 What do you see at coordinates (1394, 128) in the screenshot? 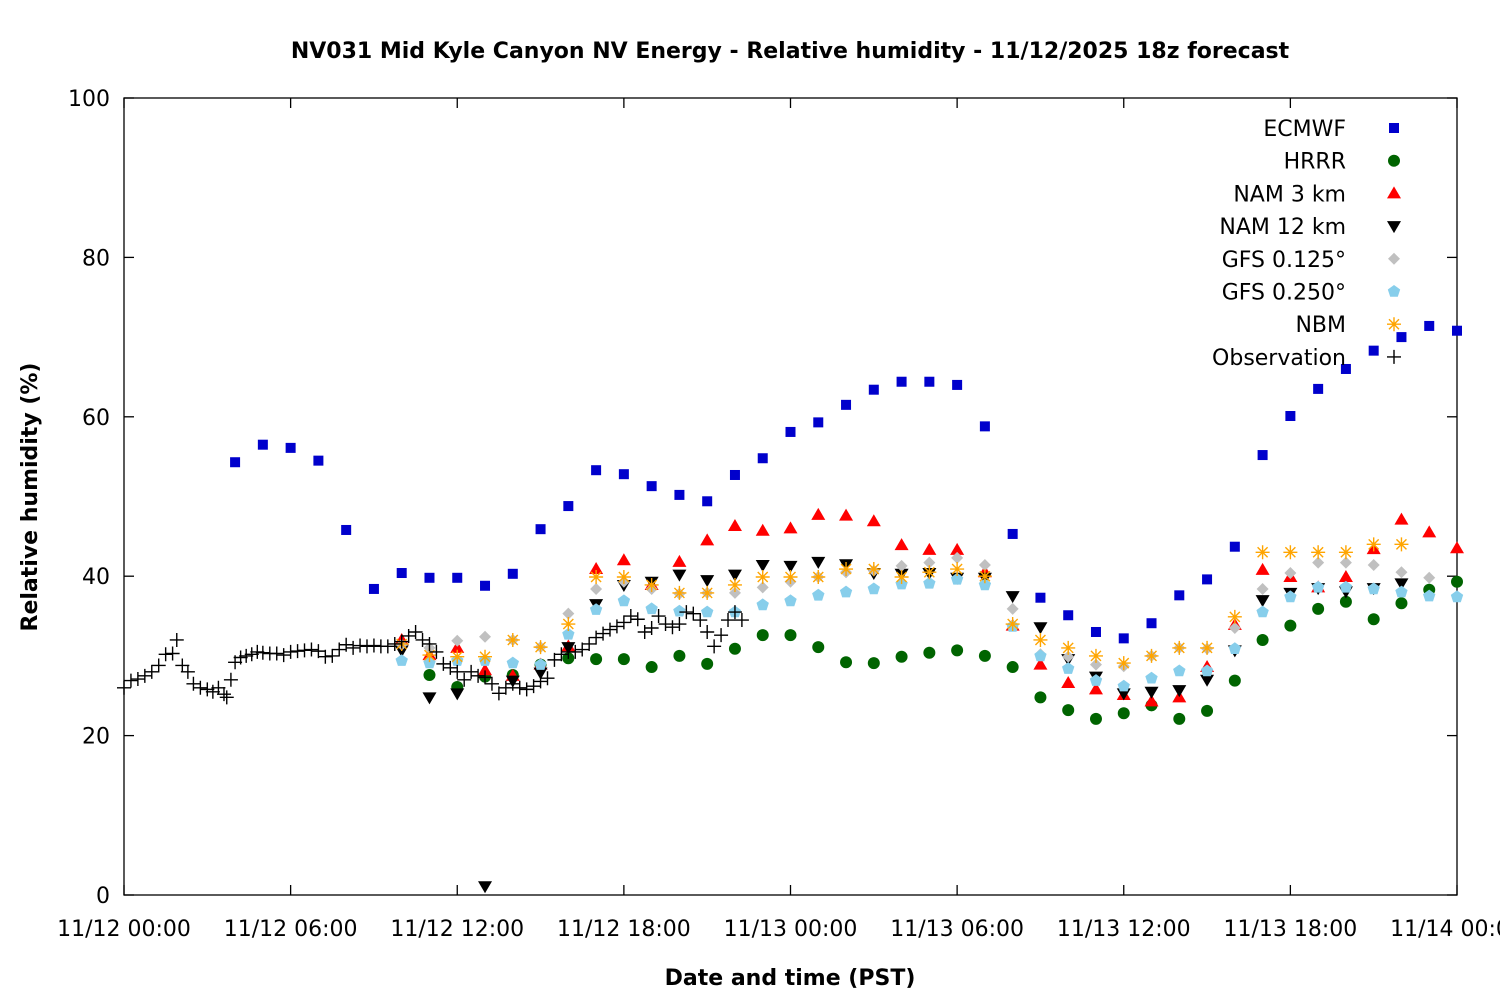
I see `legend-marker-ecmwf` at bounding box center [1394, 128].